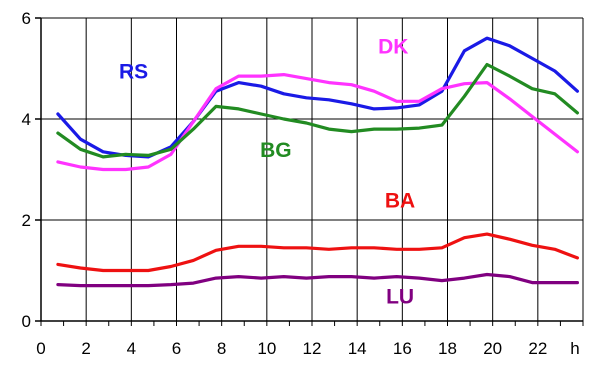 The height and width of the screenshot is (365, 589). I want to click on x-tick-label: 10, so click(266, 348).